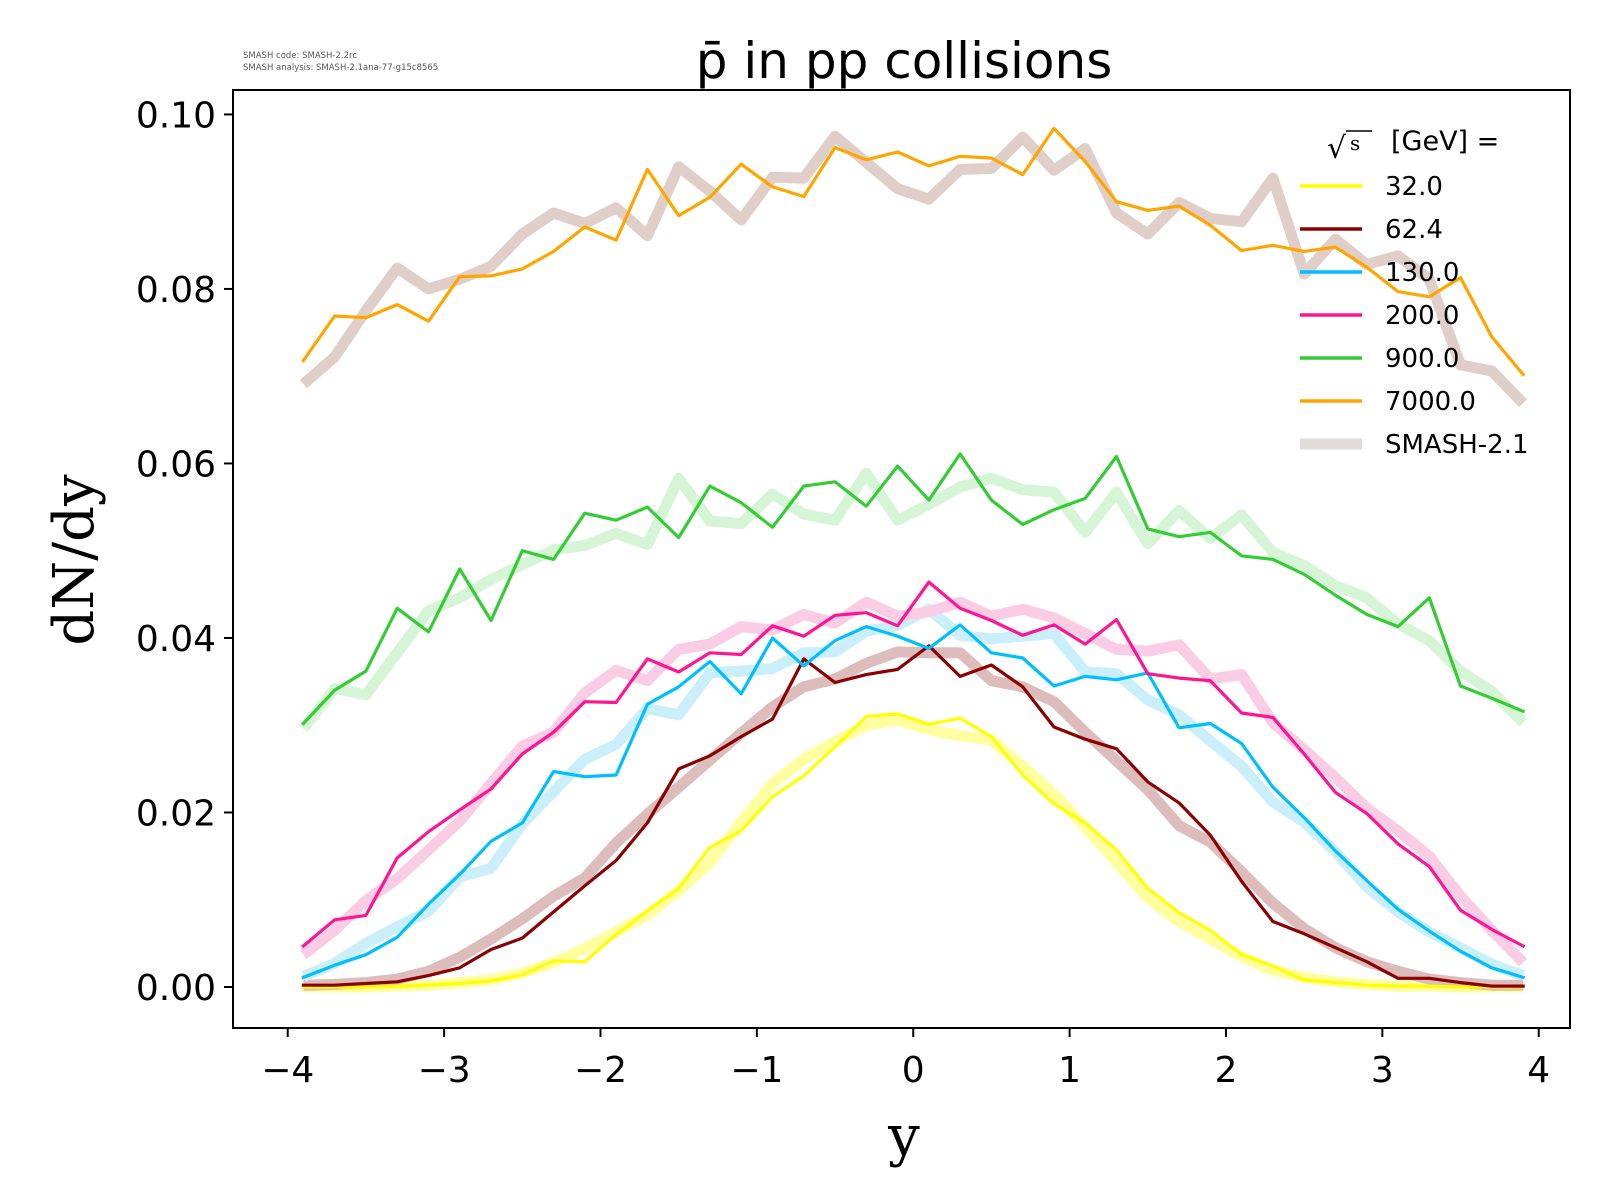 The image size is (1600, 1200). What do you see at coordinates (756, 1070) in the screenshot?
I see `x-tick-label: −1` at bounding box center [756, 1070].